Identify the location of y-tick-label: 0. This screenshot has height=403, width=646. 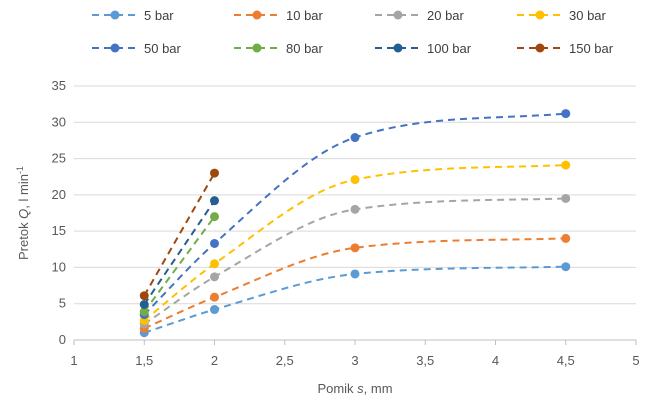
(62, 339).